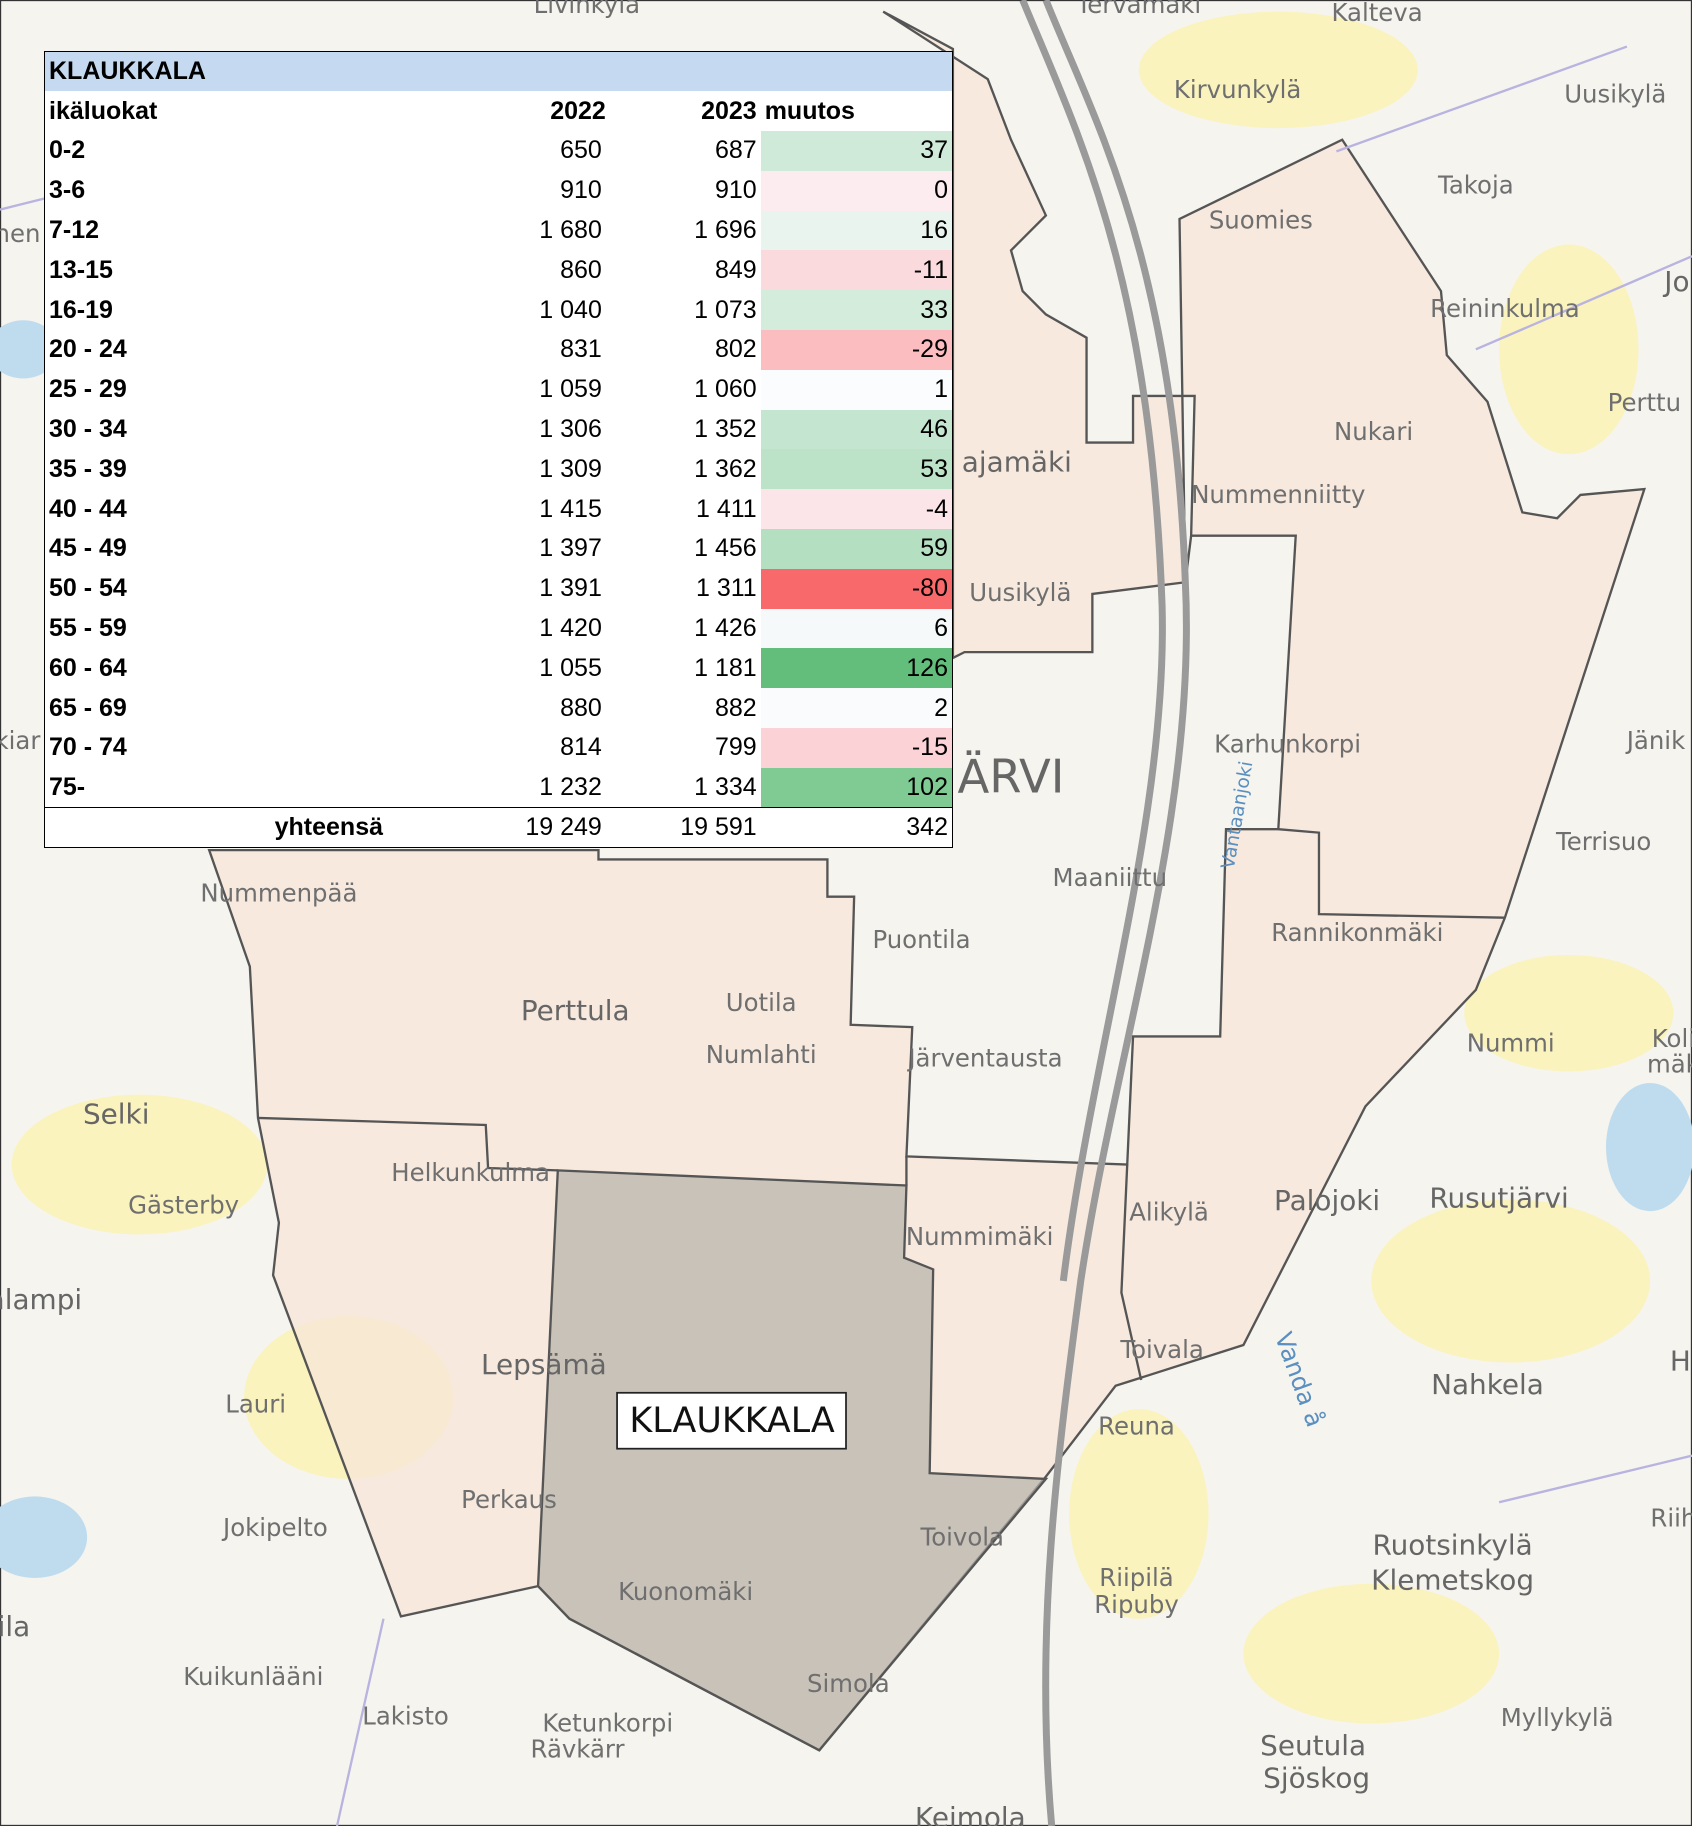 This screenshot has width=1692, height=1826. What do you see at coordinates (41, 1299) in the screenshot?
I see `place-label: alampi` at bounding box center [41, 1299].